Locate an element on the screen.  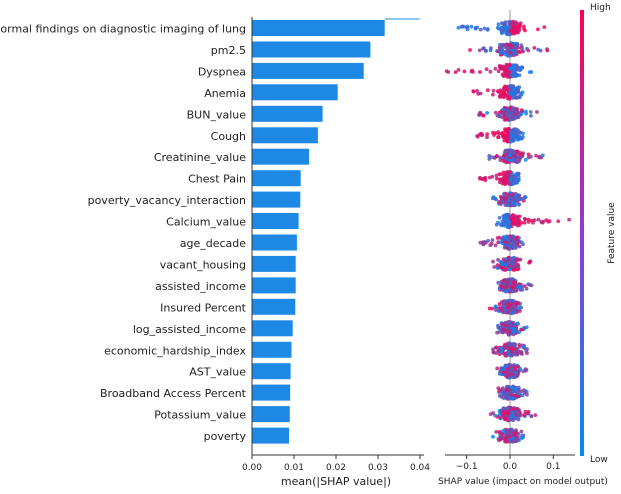
bar-x-tick-label: 0.02 is located at coordinates (336, 468).